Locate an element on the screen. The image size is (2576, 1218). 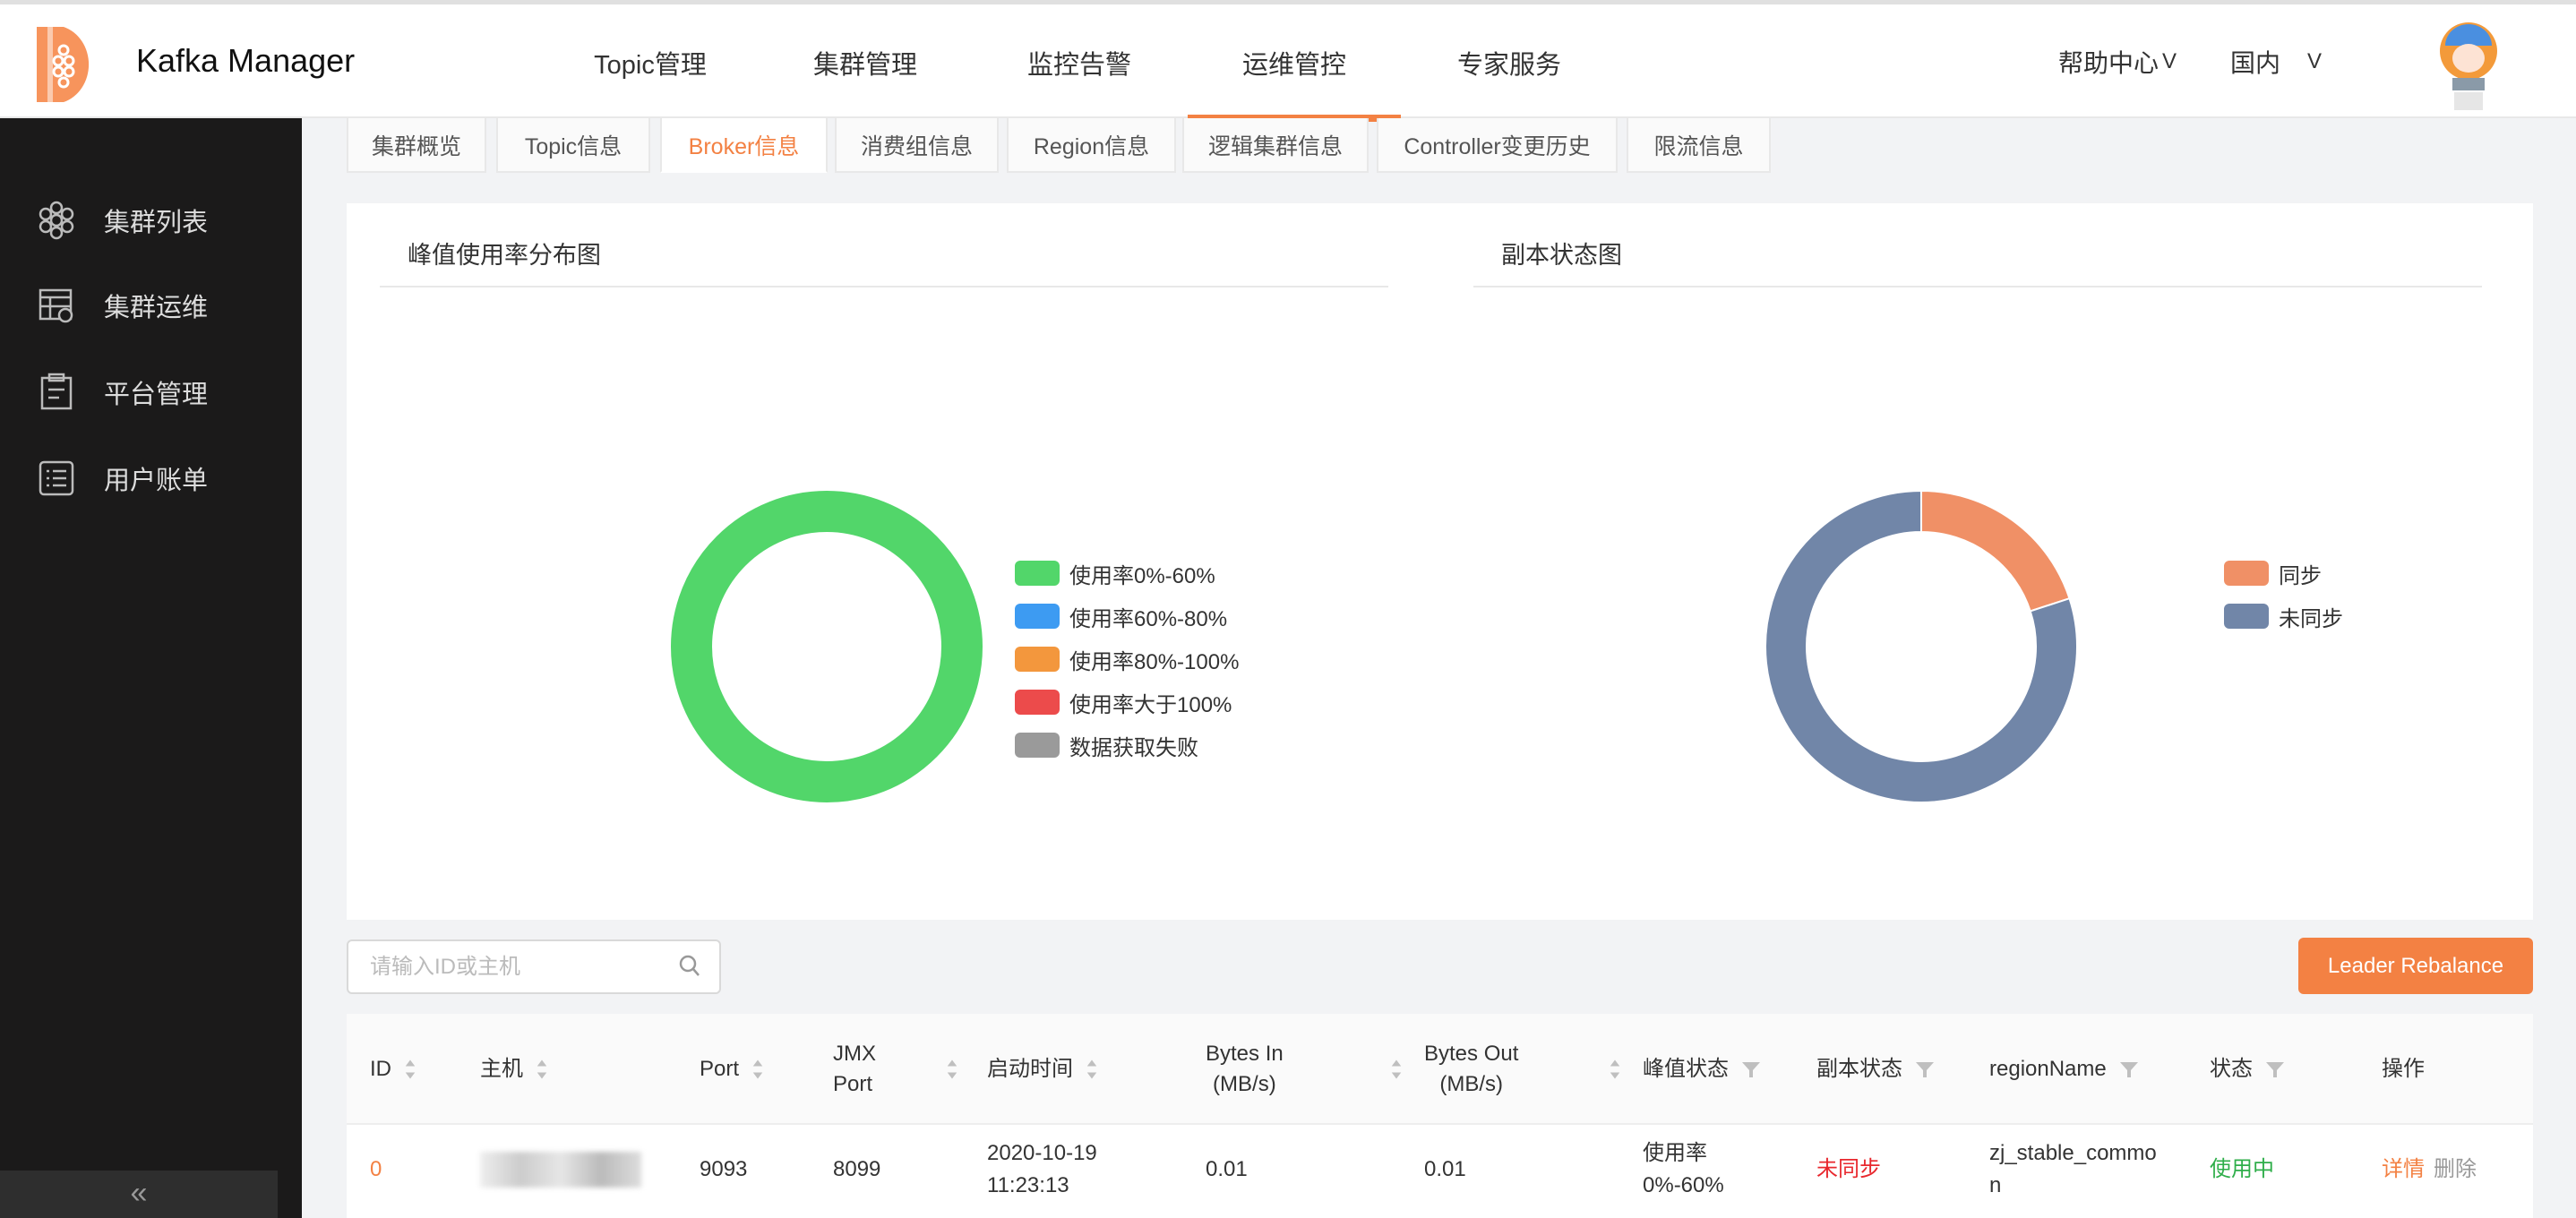
help-center-menu: 帮助中心 V is located at coordinates (2117, 62).